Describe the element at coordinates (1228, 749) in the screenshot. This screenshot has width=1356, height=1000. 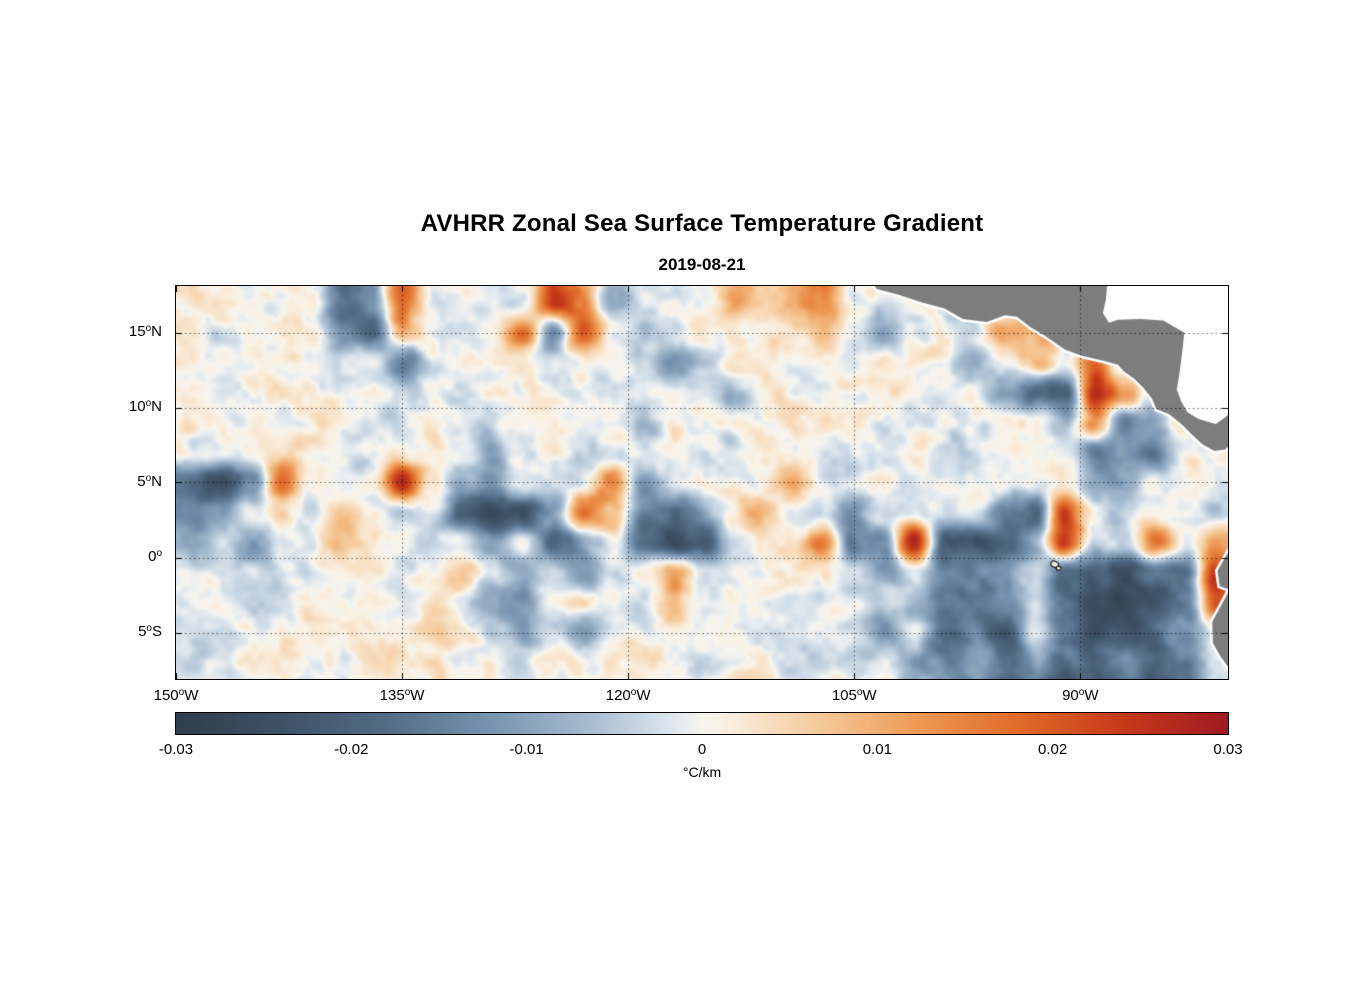
I see `colorbar-tick-label: 0.03` at that location.